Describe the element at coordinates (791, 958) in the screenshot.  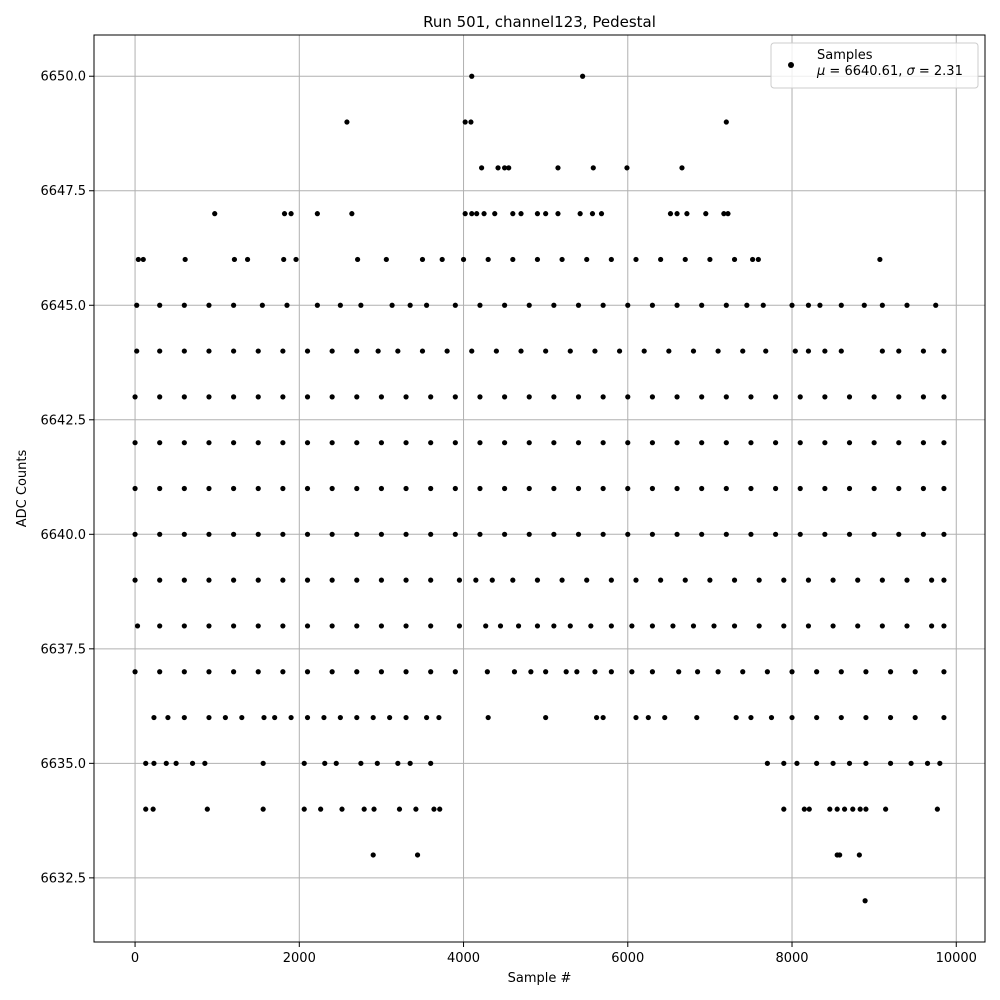
I see `x-tick-label: 8000` at that location.